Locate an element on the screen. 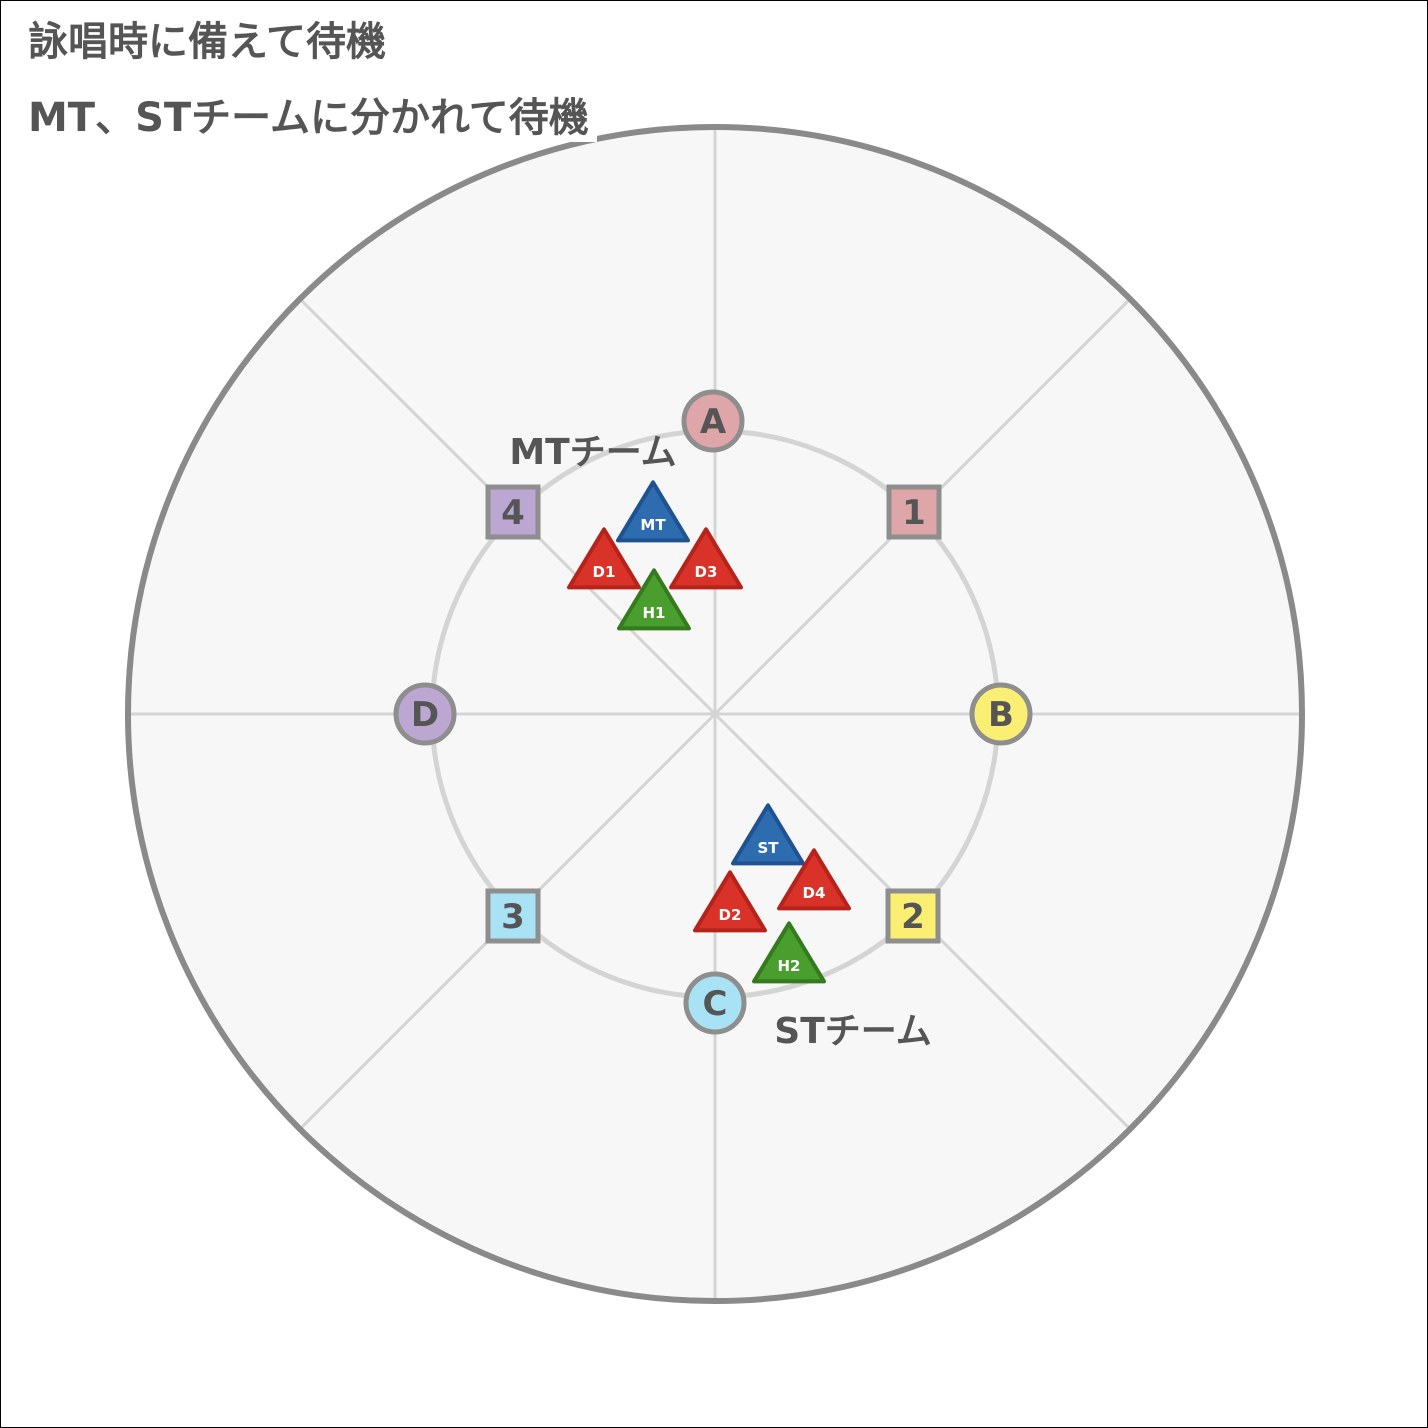 The height and width of the screenshot is (1428, 1428). waymark-b-label: B is located at coordinates (1001, 715).